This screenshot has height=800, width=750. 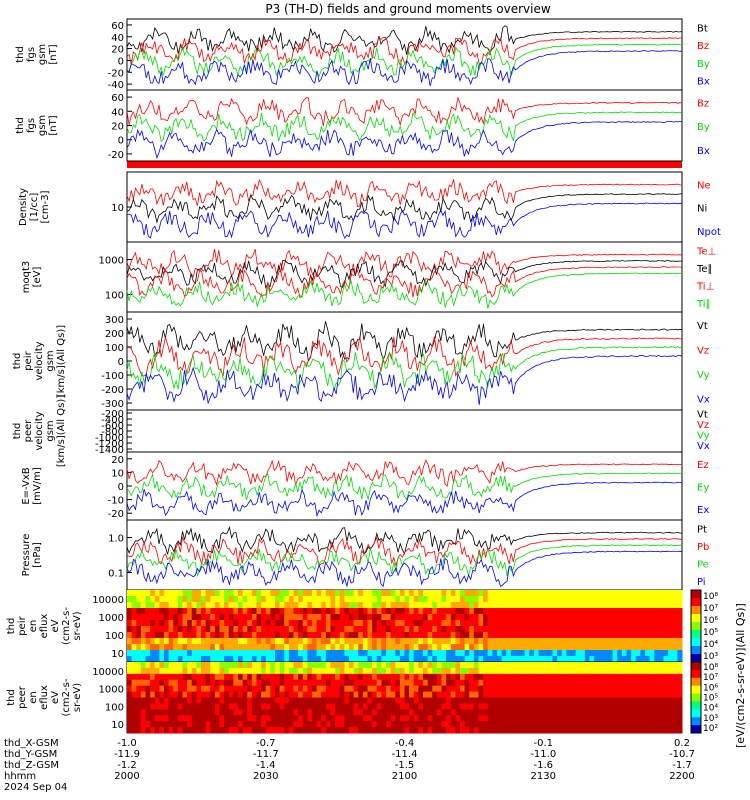 I want to click on colorbar-segment, so click(x=696, y=602).